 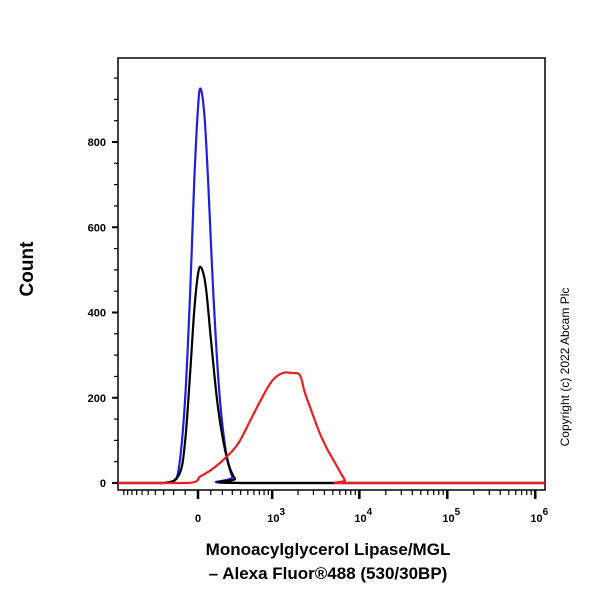 I want to click on x-axis-label-line1: Monoacylglycerol Lipase/MGL, so click(x=328, y=549).